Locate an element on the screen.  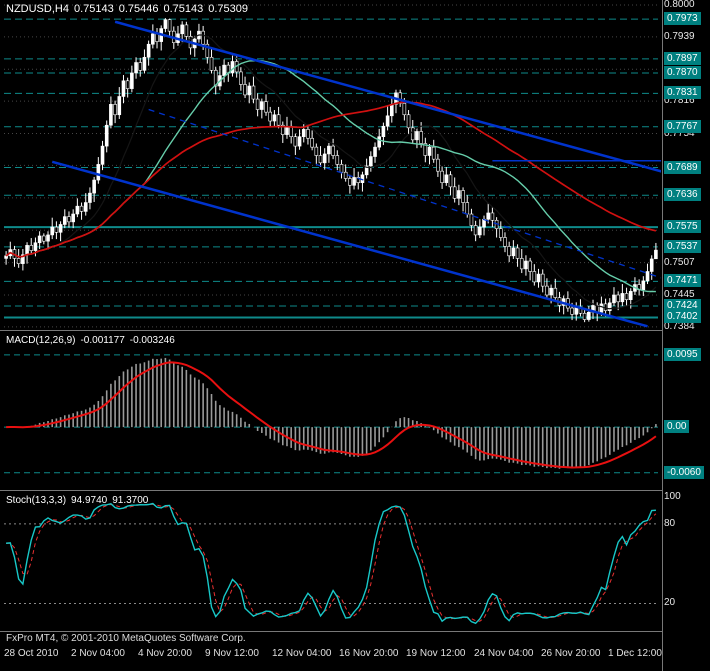
symbol-timeframe-label: NZDUSD,H4 is located at coordinates (37, 9).